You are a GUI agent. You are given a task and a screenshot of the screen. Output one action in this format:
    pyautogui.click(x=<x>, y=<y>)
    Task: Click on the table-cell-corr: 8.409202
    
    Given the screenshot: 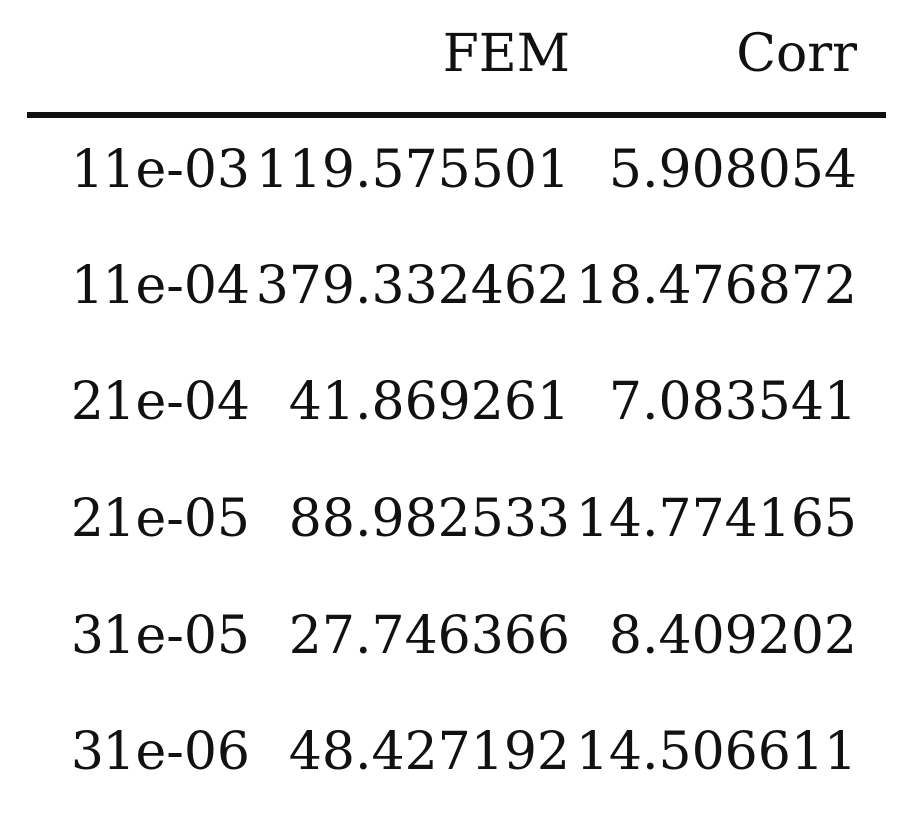 What is the action you would take?
    pyautogui.click(x=732, y=636)
    